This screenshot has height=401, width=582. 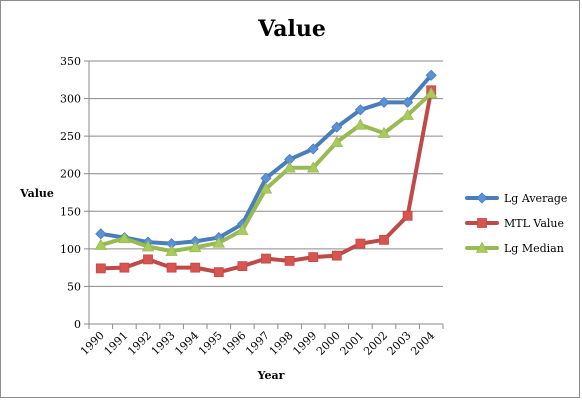 What do you see at coordinates (186, 343) in the screenshot?
I see `x-tick-label: 1994` at bounding box center [186, 343].